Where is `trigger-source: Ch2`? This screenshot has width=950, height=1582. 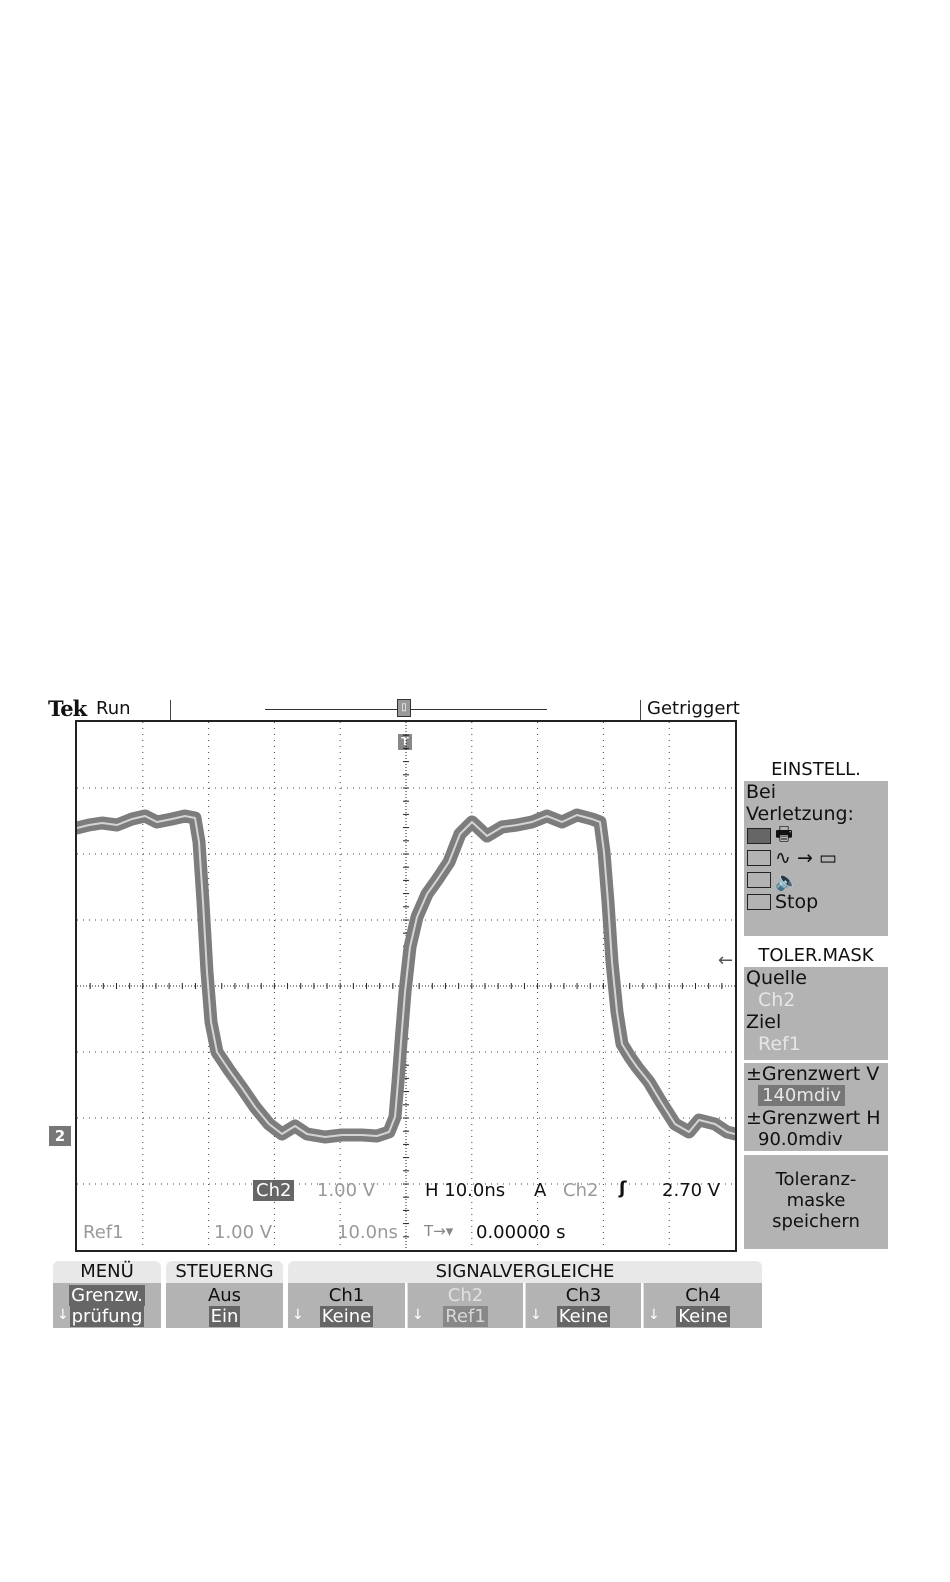
trigger-source: Ch2 is located at coordinates (581, 1190).